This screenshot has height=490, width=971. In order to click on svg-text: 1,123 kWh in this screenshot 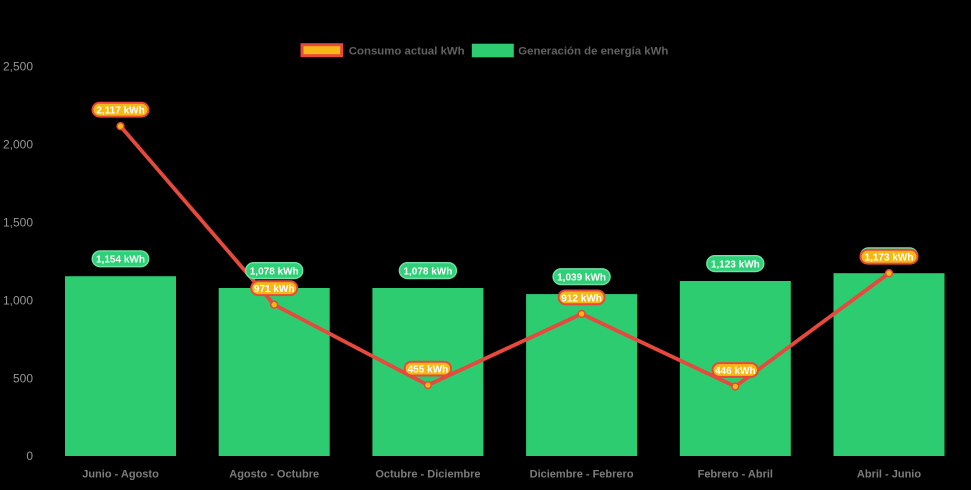, I will do `click(735, 265)`.